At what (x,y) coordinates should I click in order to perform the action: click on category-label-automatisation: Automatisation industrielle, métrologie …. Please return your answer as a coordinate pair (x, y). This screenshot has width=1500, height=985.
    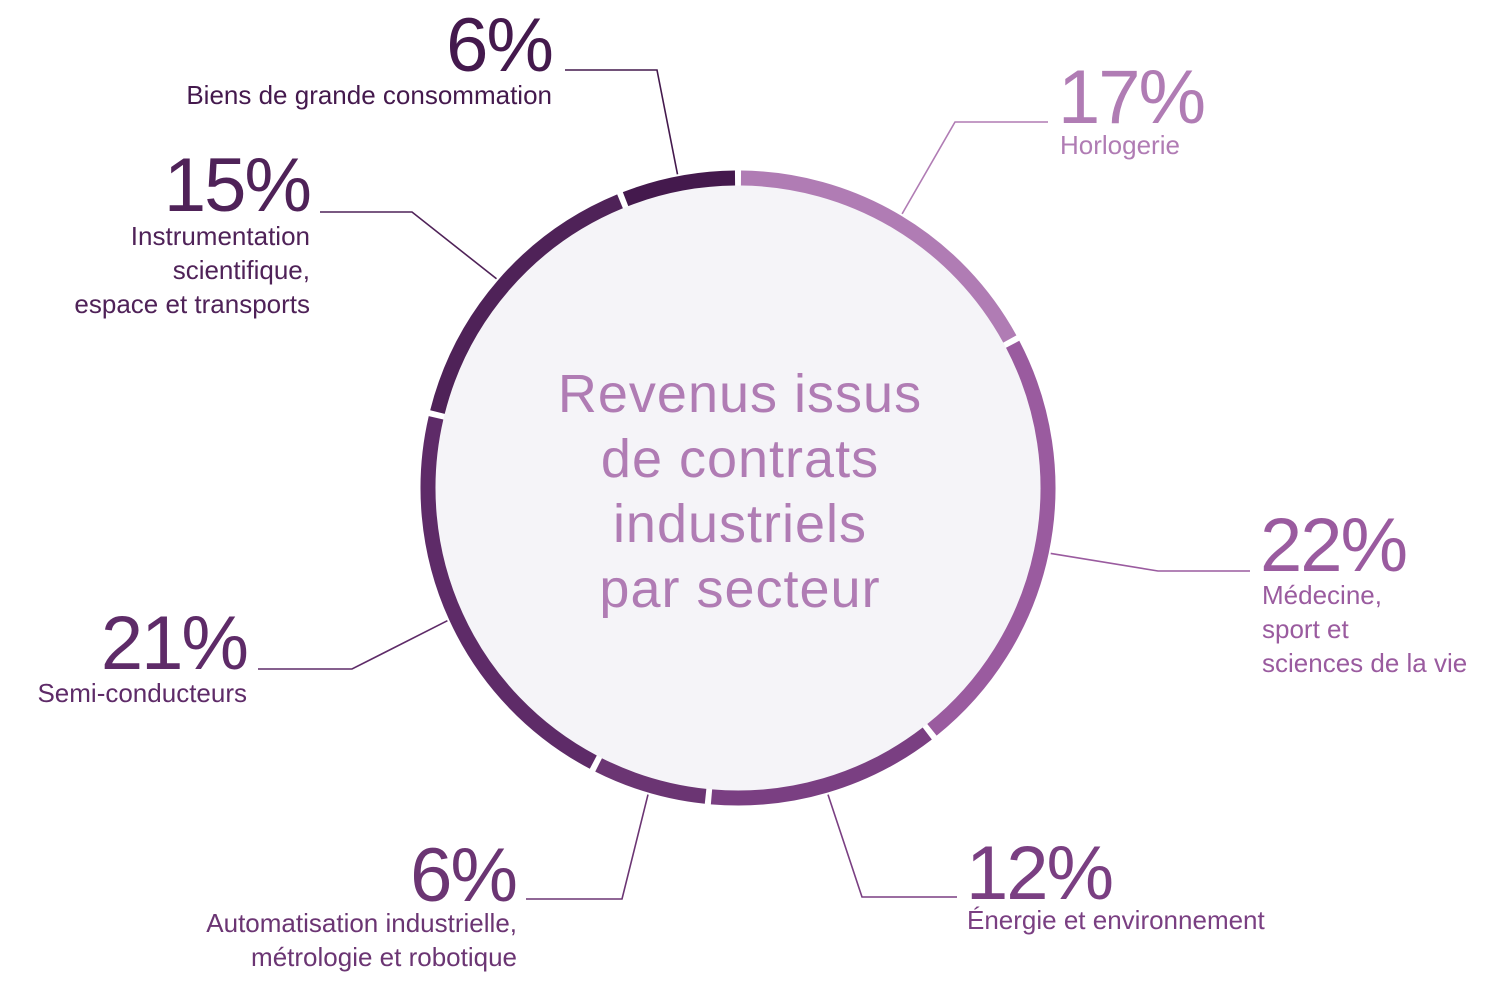
    Looking at the image, I should click on (361, 940).